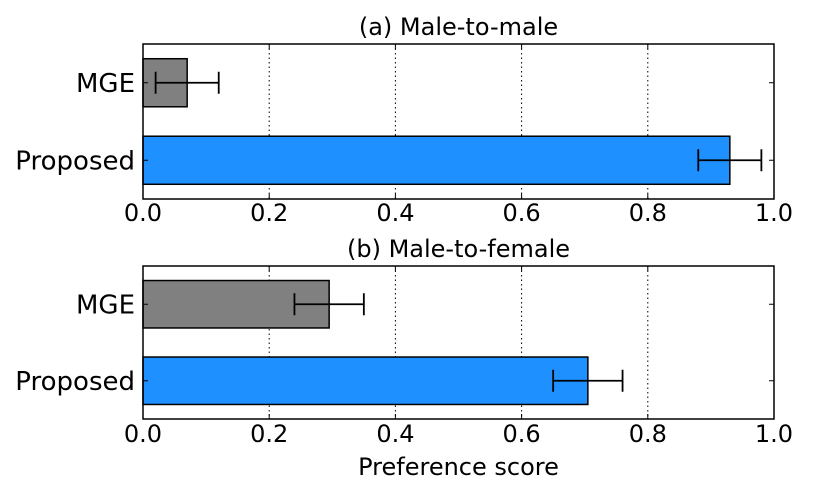 The height and width of the screenshot is (484, 814). What do you see at coordinates (458, 27) in the screenshot?
I see `chart-title: (a) Male-to-male` at bounding box center [458, 27].